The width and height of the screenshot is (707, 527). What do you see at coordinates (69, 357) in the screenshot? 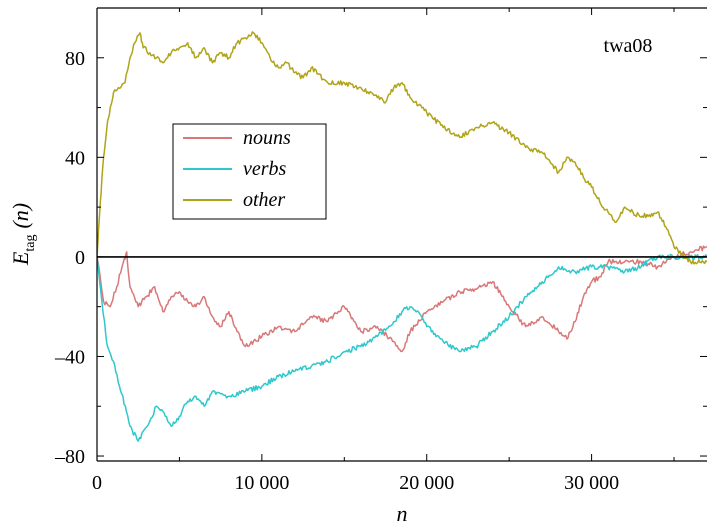
I see `y-tick-label: –40` at bounding box center [69, 357].